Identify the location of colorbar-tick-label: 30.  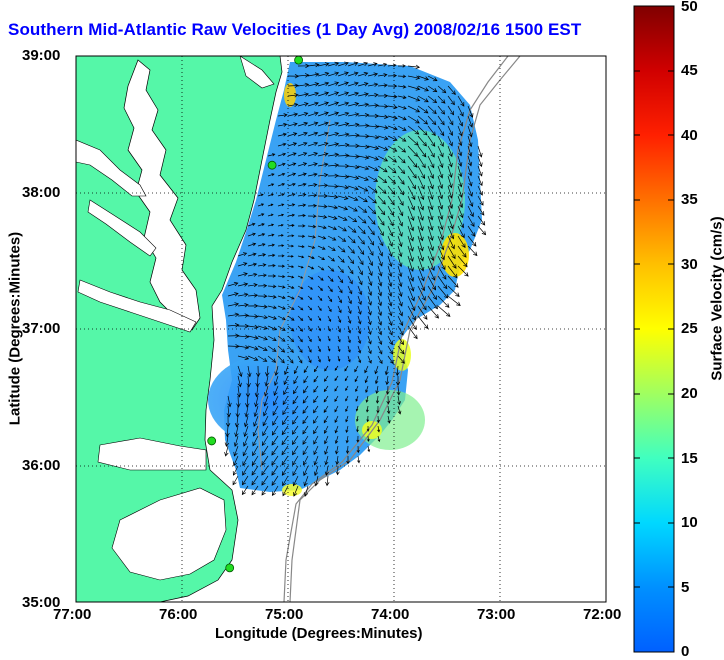
(689, 264).